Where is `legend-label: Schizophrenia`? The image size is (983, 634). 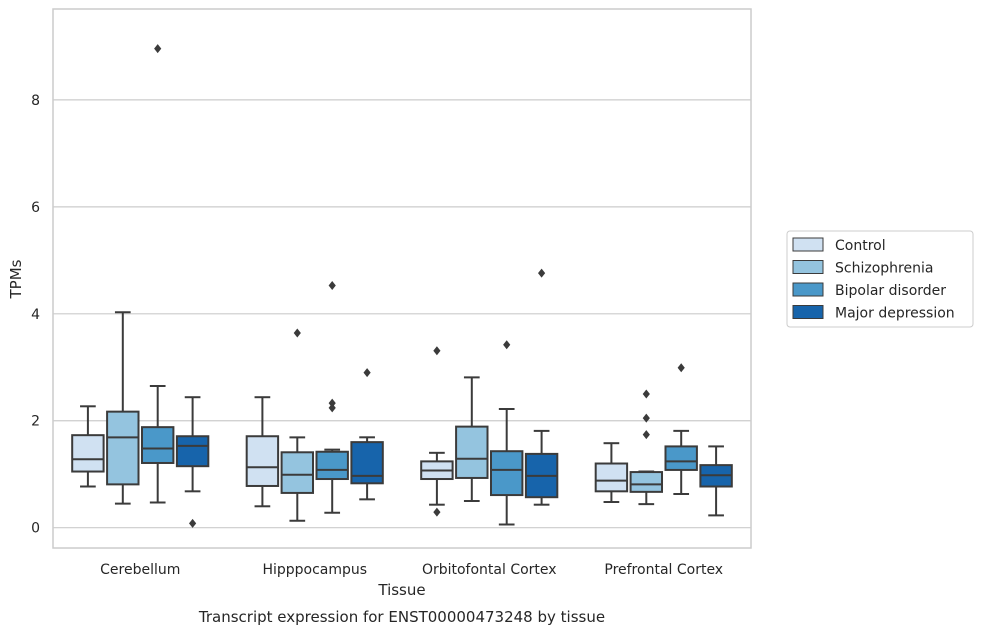 legend-label: Schizophrenia is located at coordinates (884, 269).